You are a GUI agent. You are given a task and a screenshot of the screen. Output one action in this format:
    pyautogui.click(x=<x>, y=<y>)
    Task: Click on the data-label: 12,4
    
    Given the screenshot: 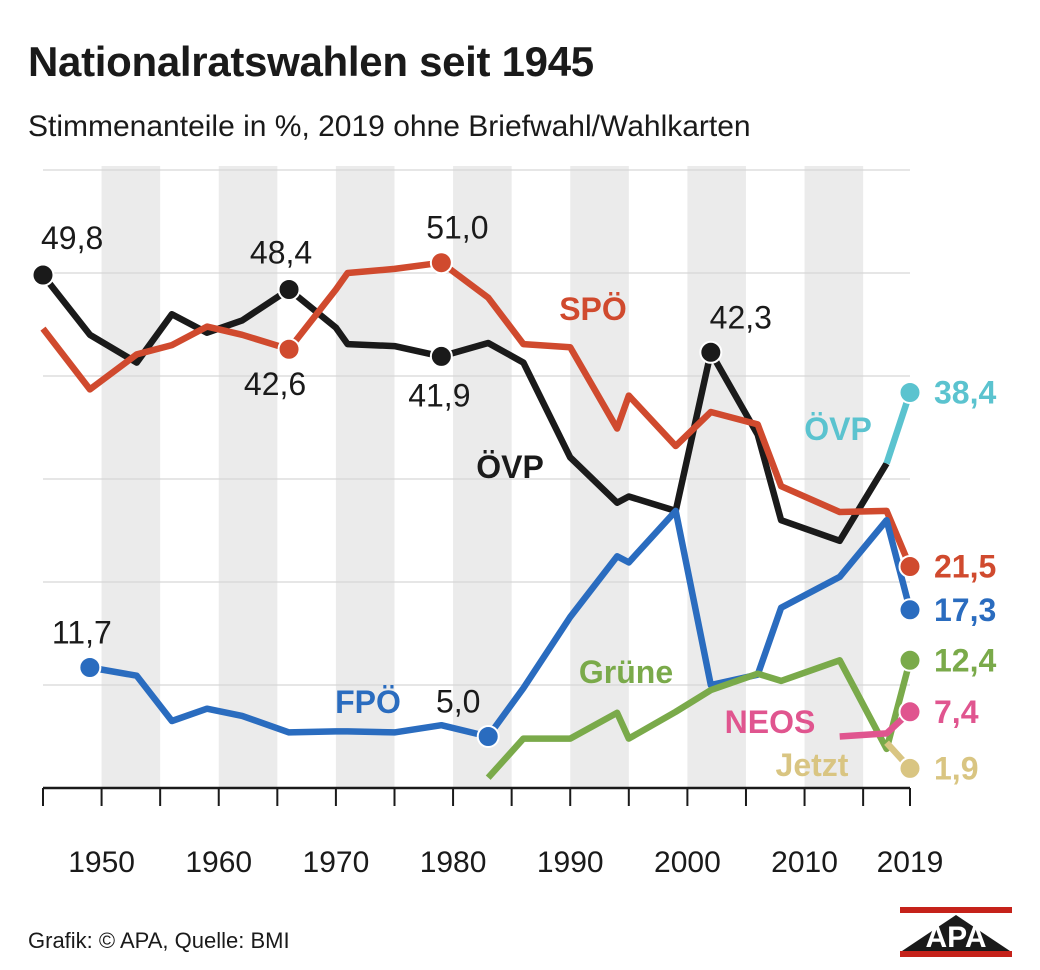 What is the action you would take?
    pyautogui.click(x=965, y=660)
    